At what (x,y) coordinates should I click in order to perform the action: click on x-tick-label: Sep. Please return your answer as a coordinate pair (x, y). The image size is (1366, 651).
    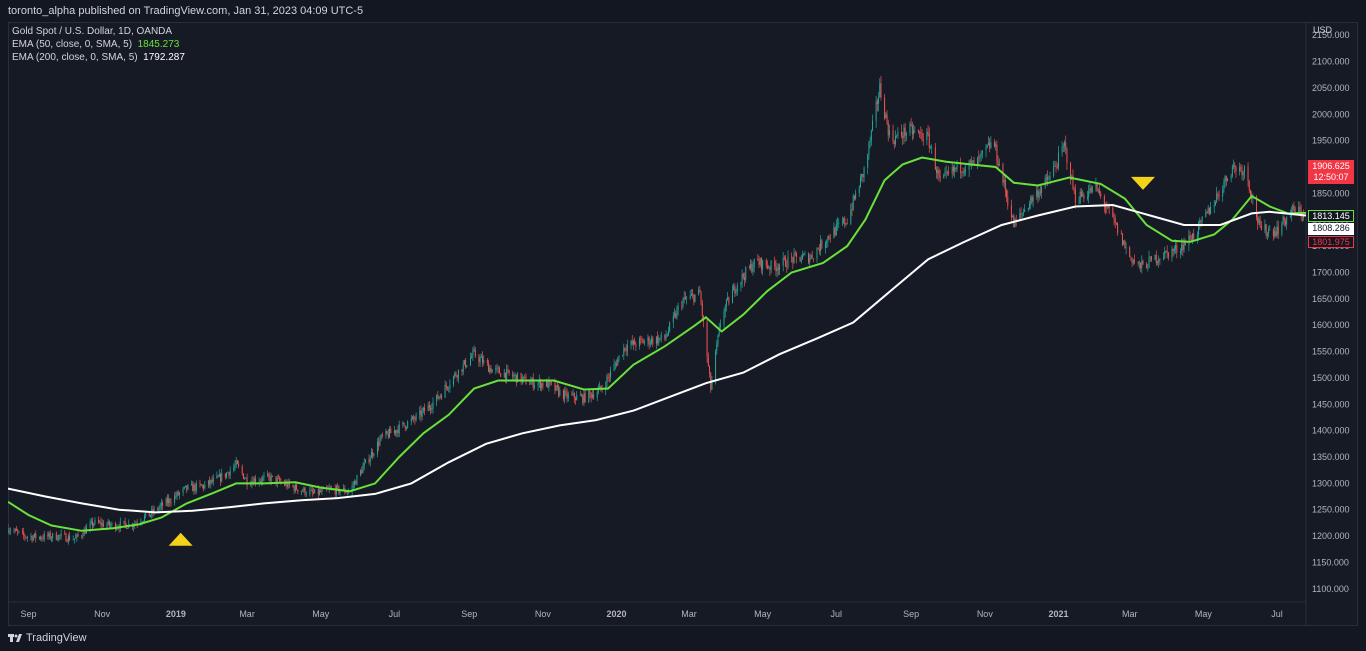
    Looking at the image, I should click on (911, 614).